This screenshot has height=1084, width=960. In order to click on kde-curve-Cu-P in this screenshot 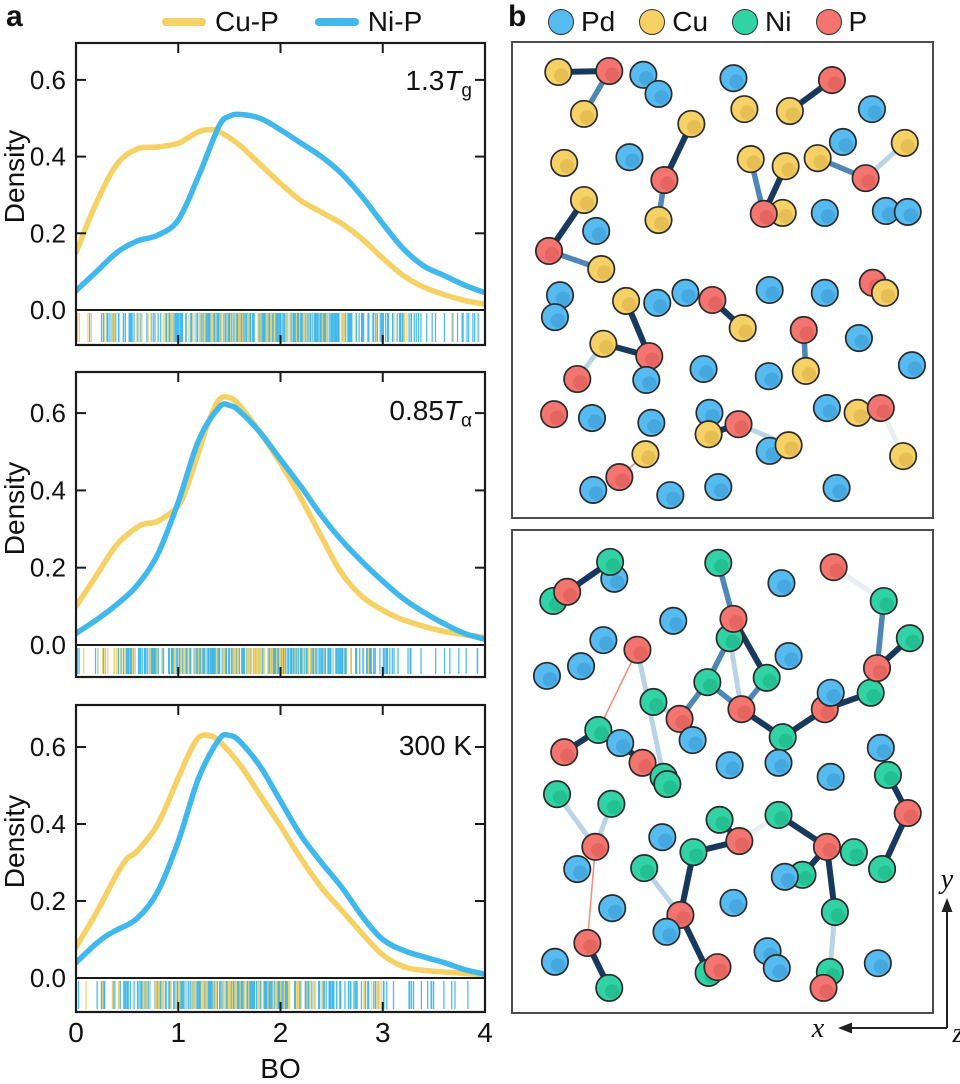, I will do `click(280, 216)`.